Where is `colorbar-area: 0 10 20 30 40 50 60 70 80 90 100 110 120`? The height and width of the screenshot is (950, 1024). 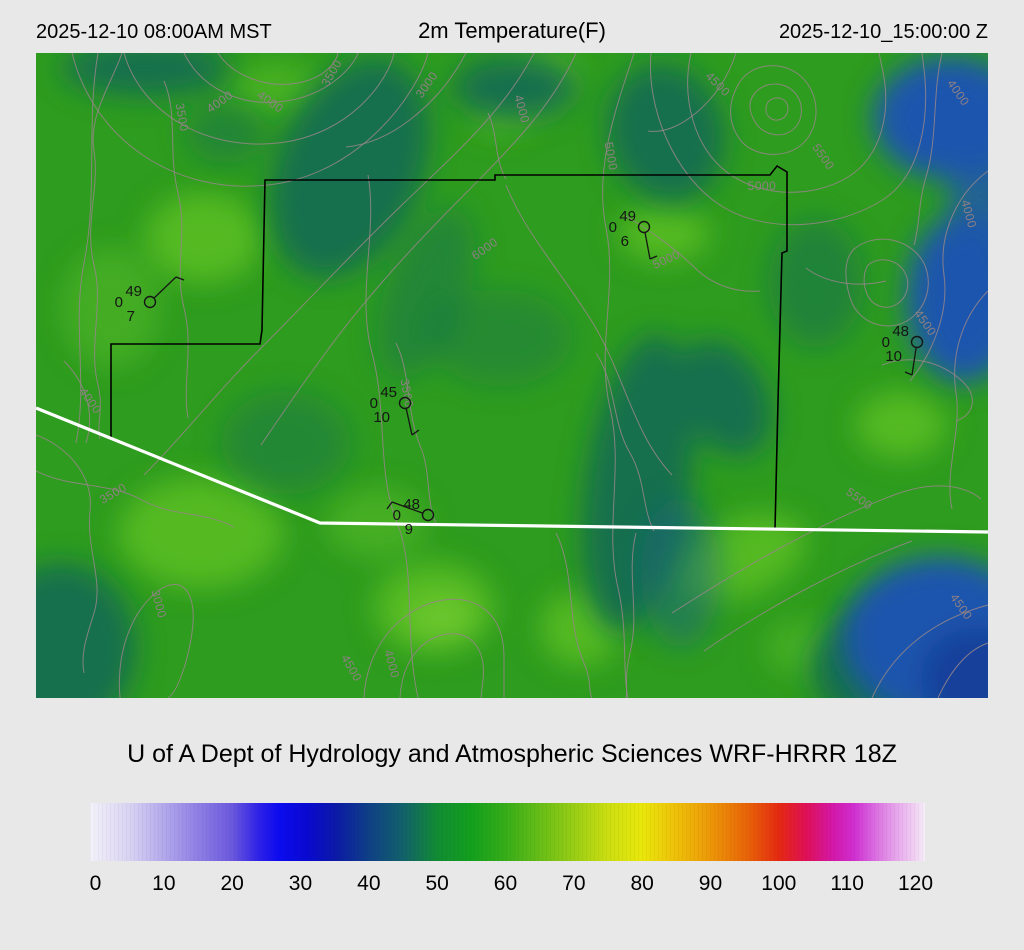
colorbar-area: 0 10 20 30 40 50 60 70 80 90 100 110 120 is located at coordinates (511, 853).